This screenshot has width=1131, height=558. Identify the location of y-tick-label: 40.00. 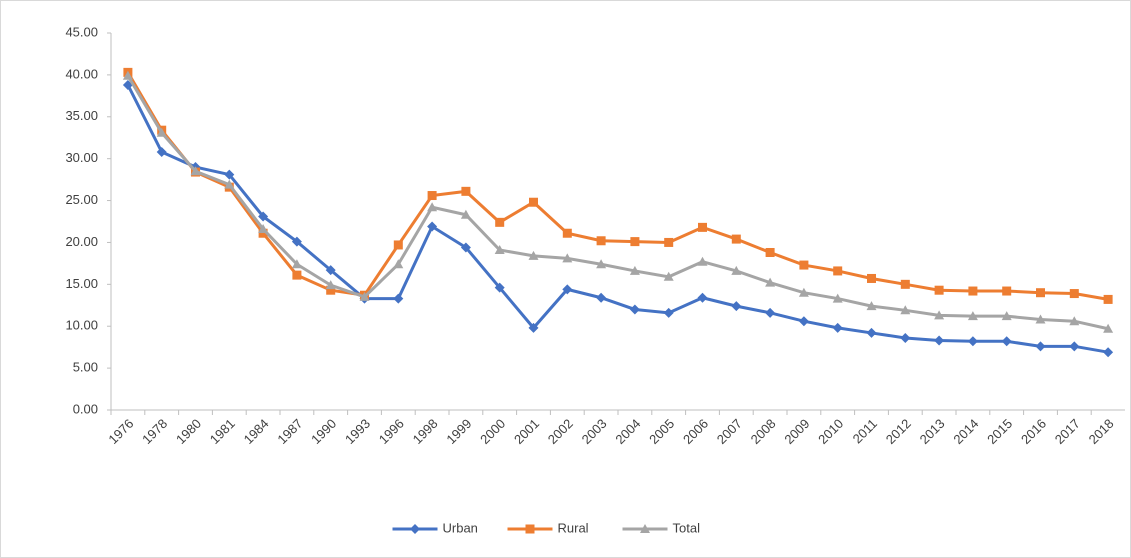
(81, 73).